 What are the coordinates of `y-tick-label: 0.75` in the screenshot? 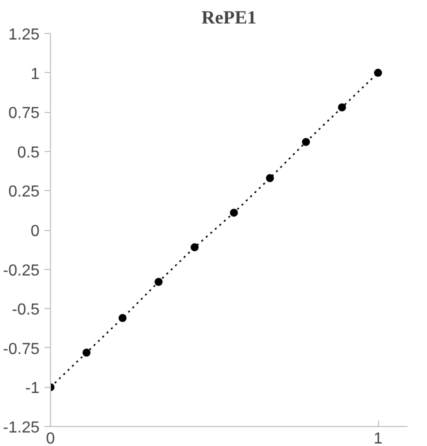 It's located at (24, 113).